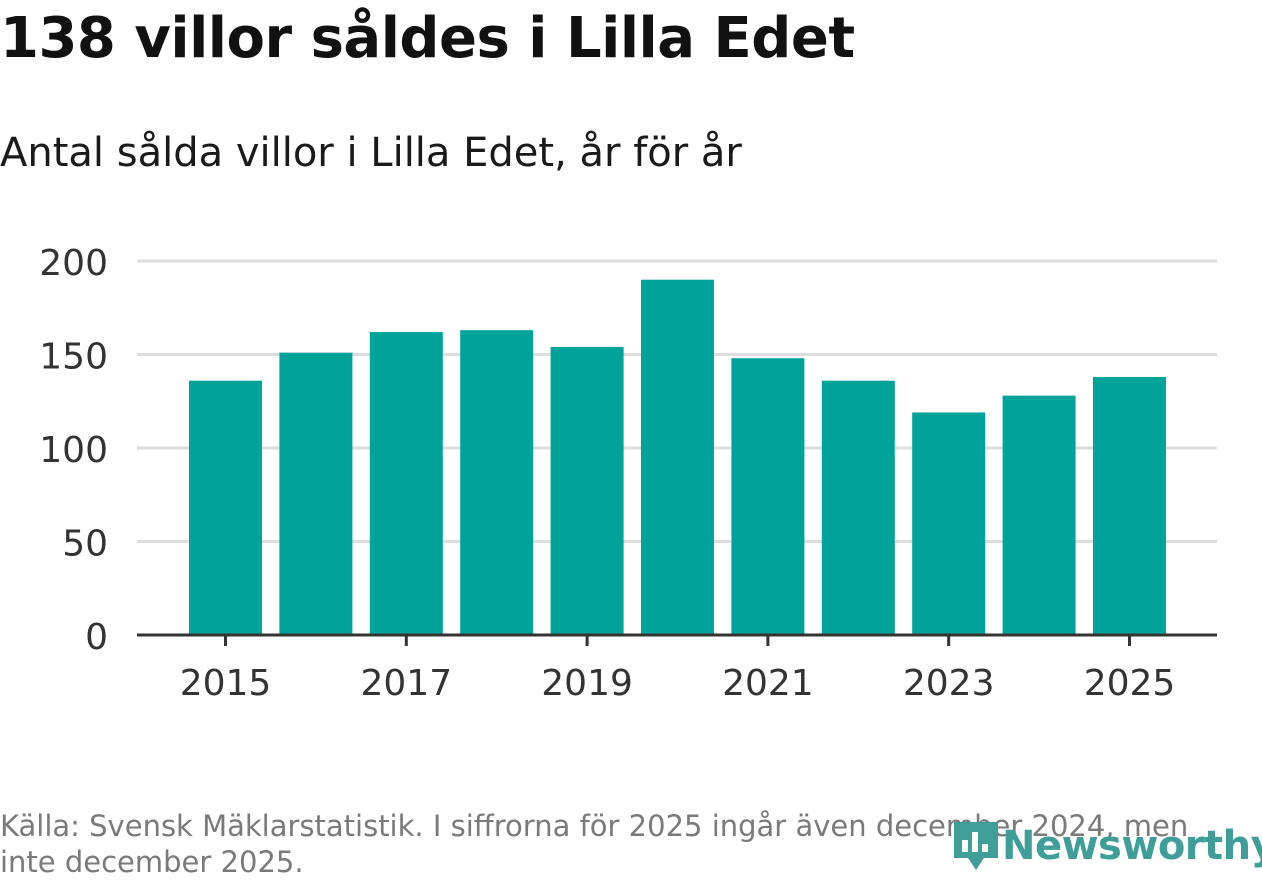  What do you see at coordinates (1129, 505) in the screenshot?
I see `bar-2025` at bounding box center [1129, 505].